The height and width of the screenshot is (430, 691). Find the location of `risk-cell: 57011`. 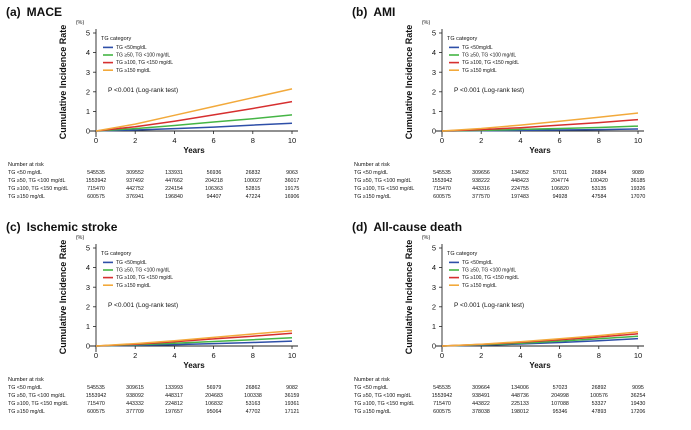

risk-cell: 57011 is located at coordinates (560, 173).